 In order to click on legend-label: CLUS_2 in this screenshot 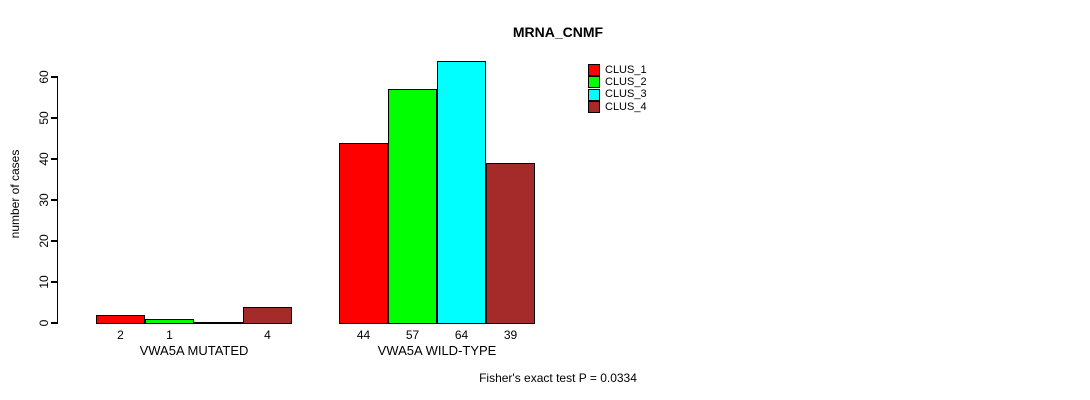, I will do `click(626, 81)`.